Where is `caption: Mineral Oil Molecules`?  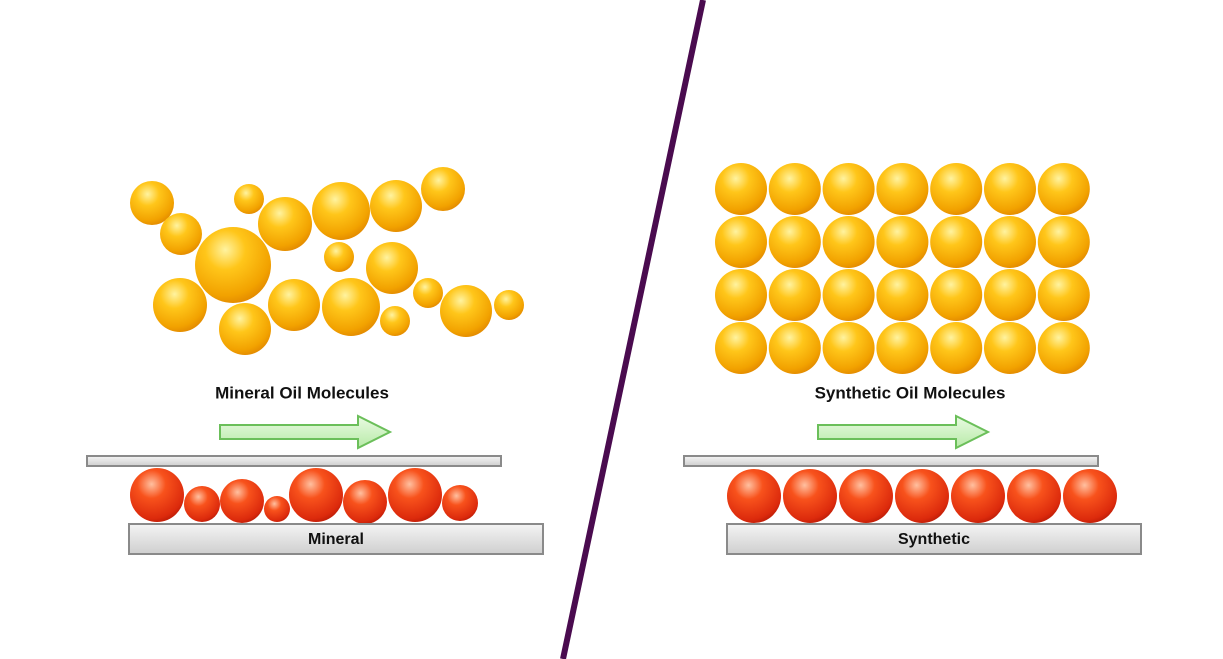 caption: Mineral Oil Molecules is located at coordinates (302, 392).